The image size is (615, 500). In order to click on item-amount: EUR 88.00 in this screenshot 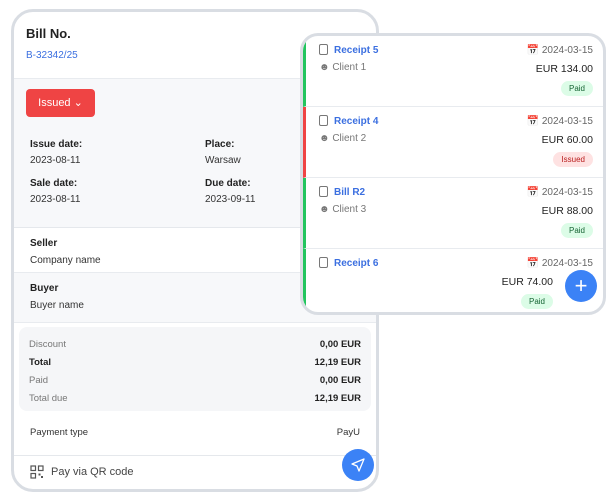, I will do `click(567, 211)`.